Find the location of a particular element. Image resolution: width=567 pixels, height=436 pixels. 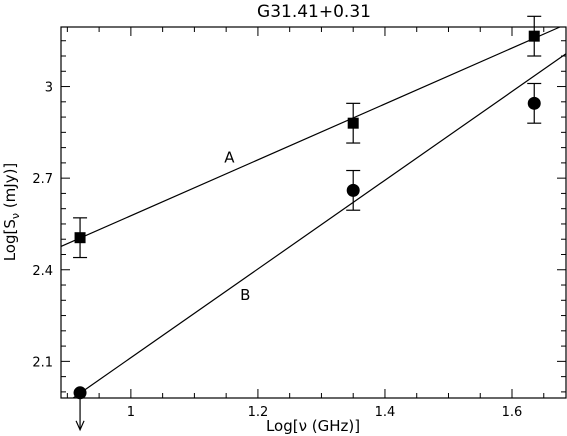

series-labels: AB is located at coordinates (237, 225).